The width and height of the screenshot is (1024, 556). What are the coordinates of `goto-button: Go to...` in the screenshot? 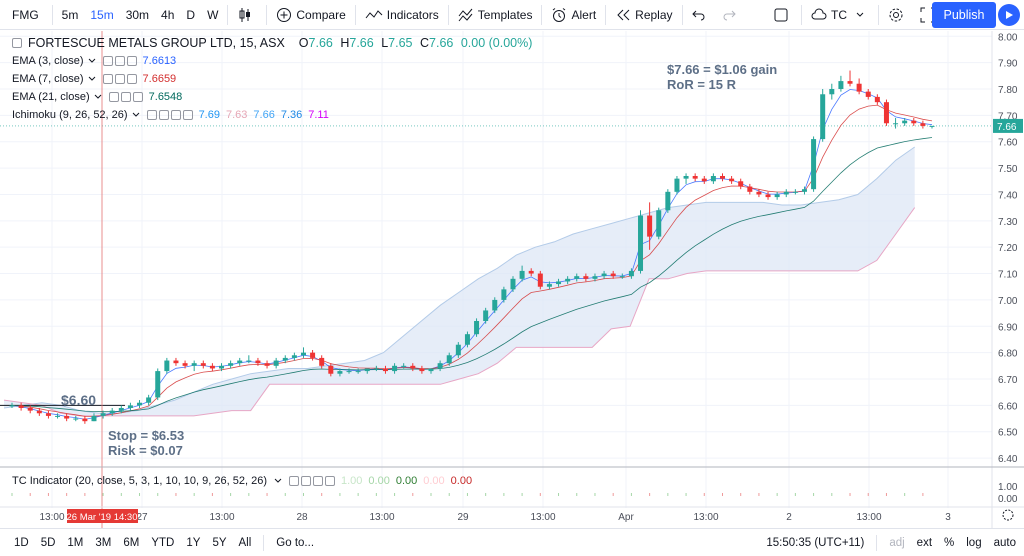 It's located at (295, 542).